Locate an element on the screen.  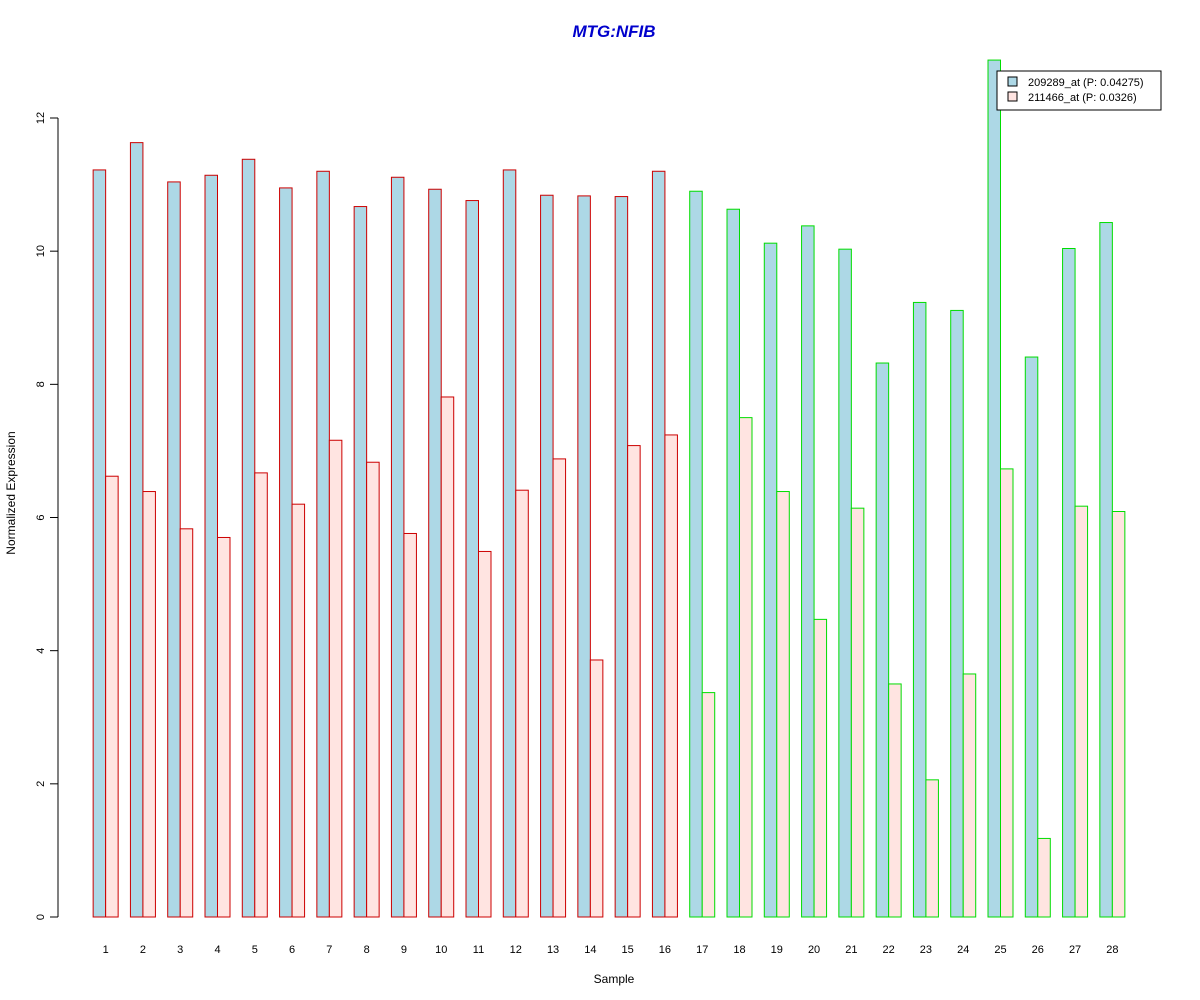
x-tick-label: 23 is located at coordinates (926, 950).